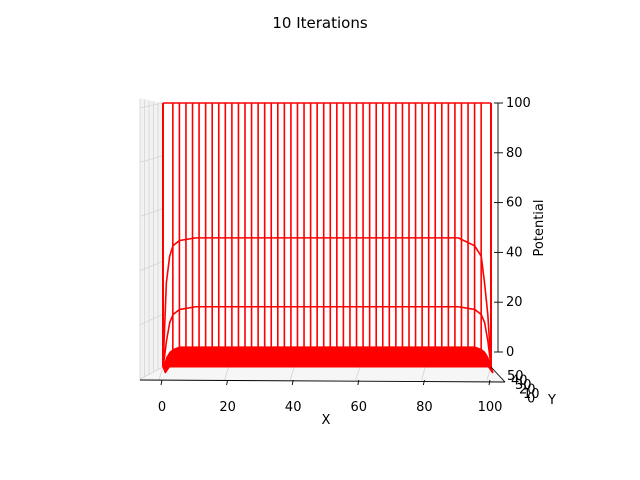 Image resolution: width=640 pixels, height=480 pixels. I want to click on y-tick-label: 10, so click(531, 394).